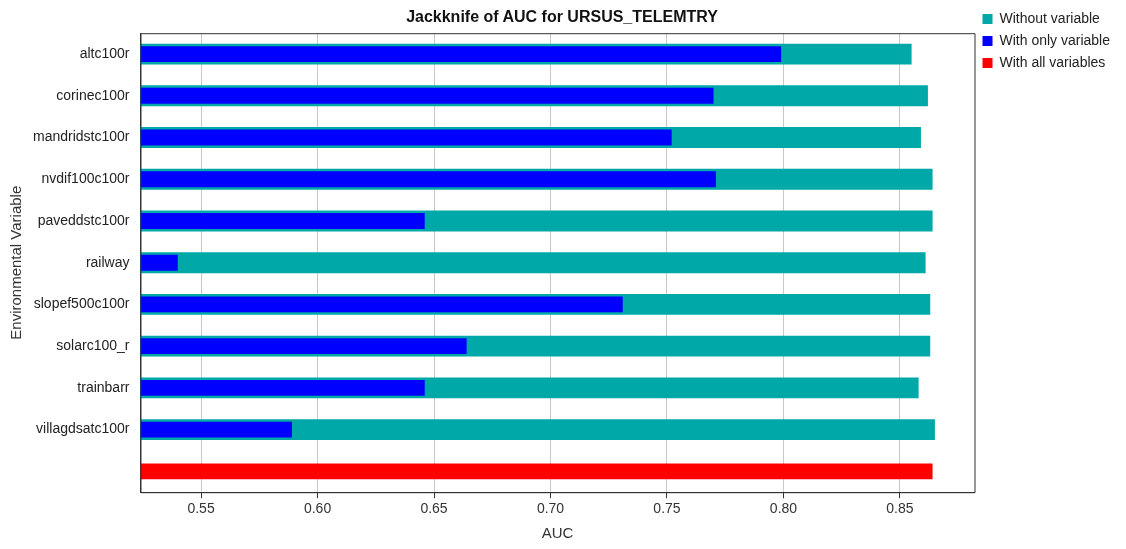 The image size is (1126, 549). I want to click on x-tick-label: 0.75, so click(667, 508).